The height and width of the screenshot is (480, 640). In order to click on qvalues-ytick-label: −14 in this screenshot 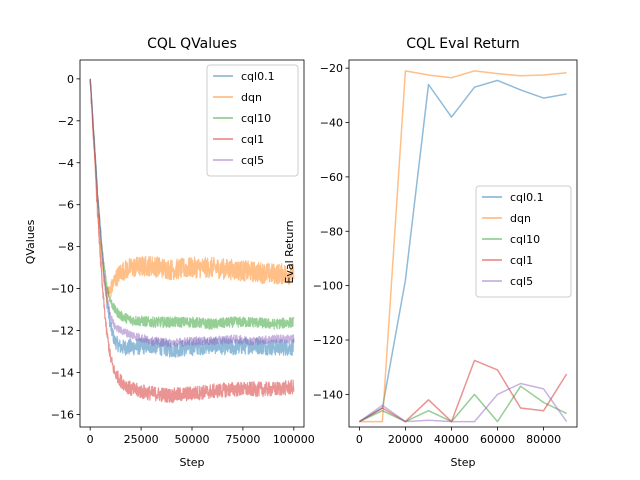, I will do `click(62, 372)`.